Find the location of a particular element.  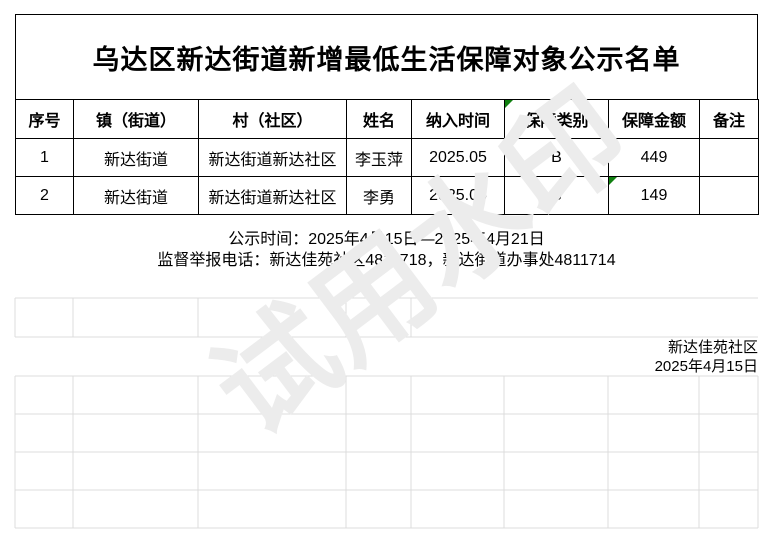

header-amount: 保障金额 is located at coordinates (654, 119).